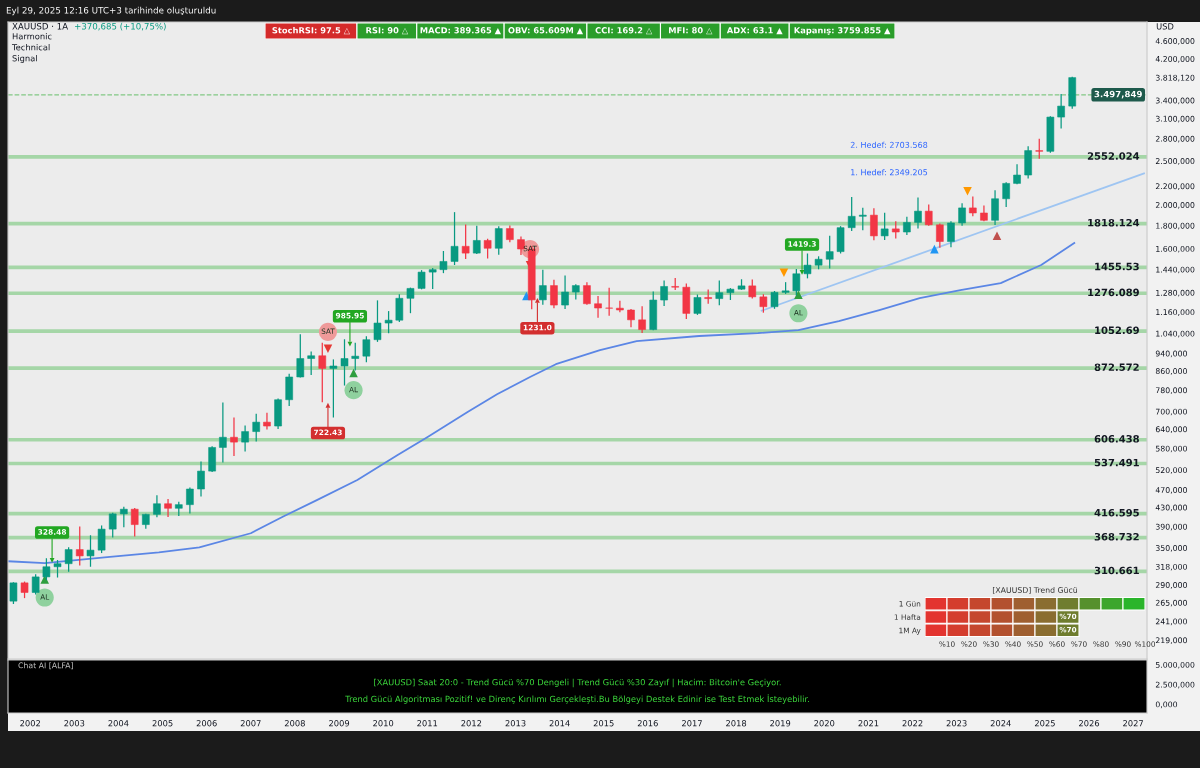 The width and height of the screenshot is (1200, 768). I want to click on x-tick-label: 2019, so click(780, 723).